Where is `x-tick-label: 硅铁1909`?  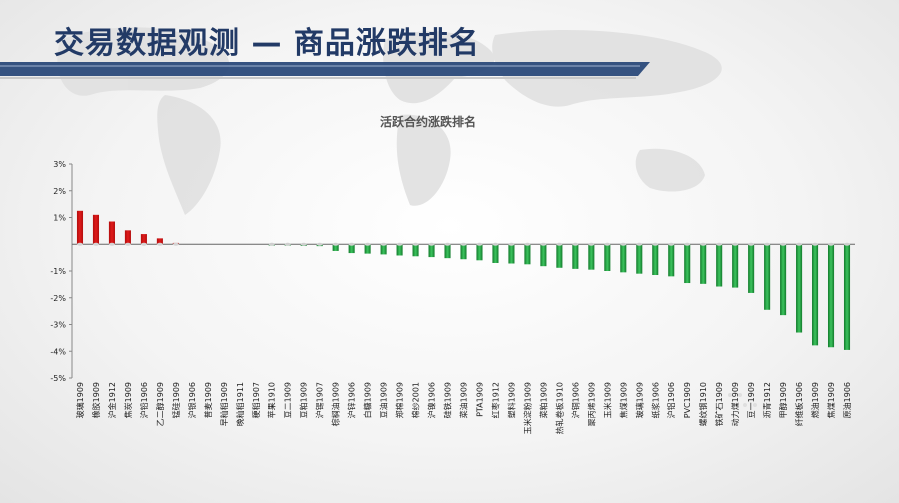
x-tick-label: 硅铁1909 is located at coordinates (448, 400).